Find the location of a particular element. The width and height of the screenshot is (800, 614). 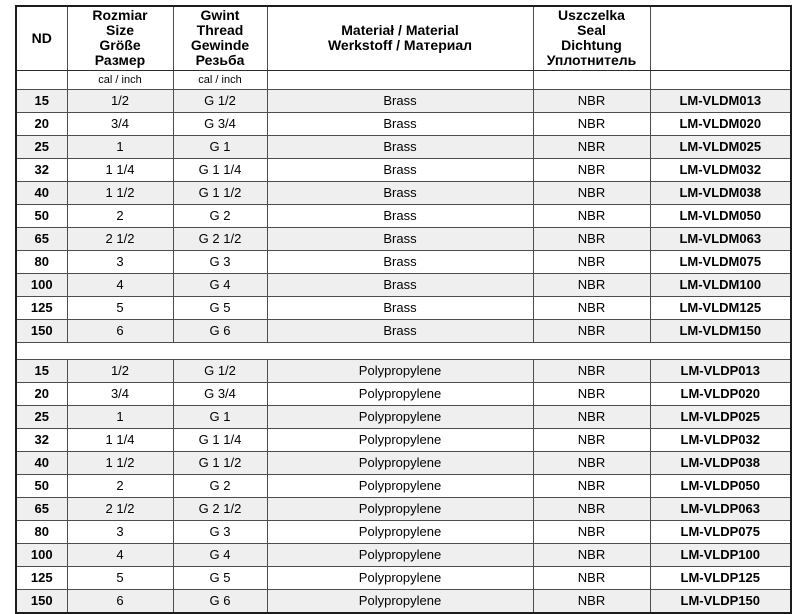

cell-thread: G 6 is located at coordinates (220, 600).